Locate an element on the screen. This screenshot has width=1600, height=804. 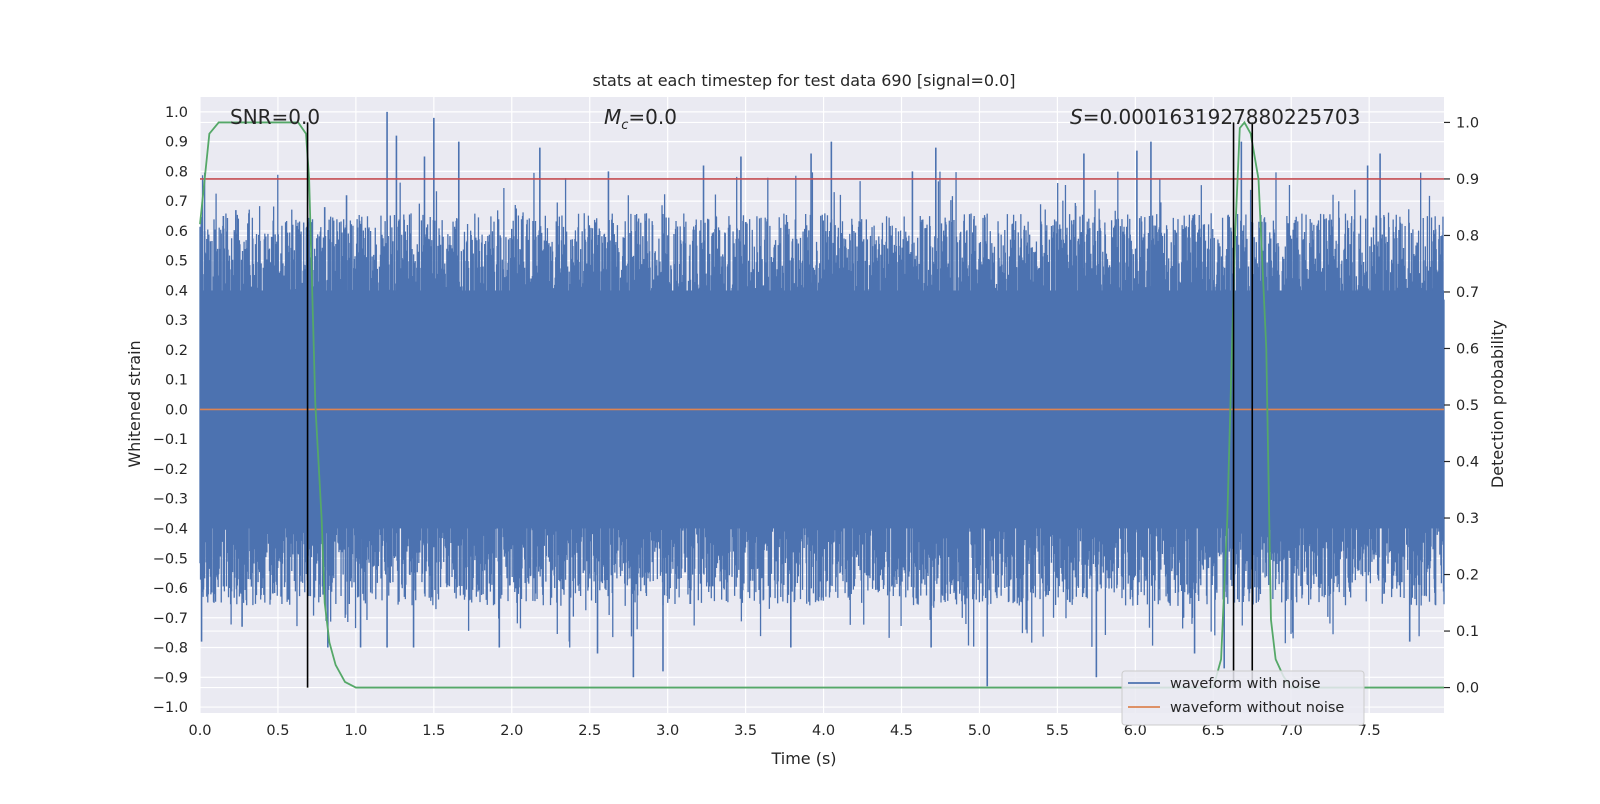
mc-annotation: Mc=0.0 is located at coordinates (640, 119).